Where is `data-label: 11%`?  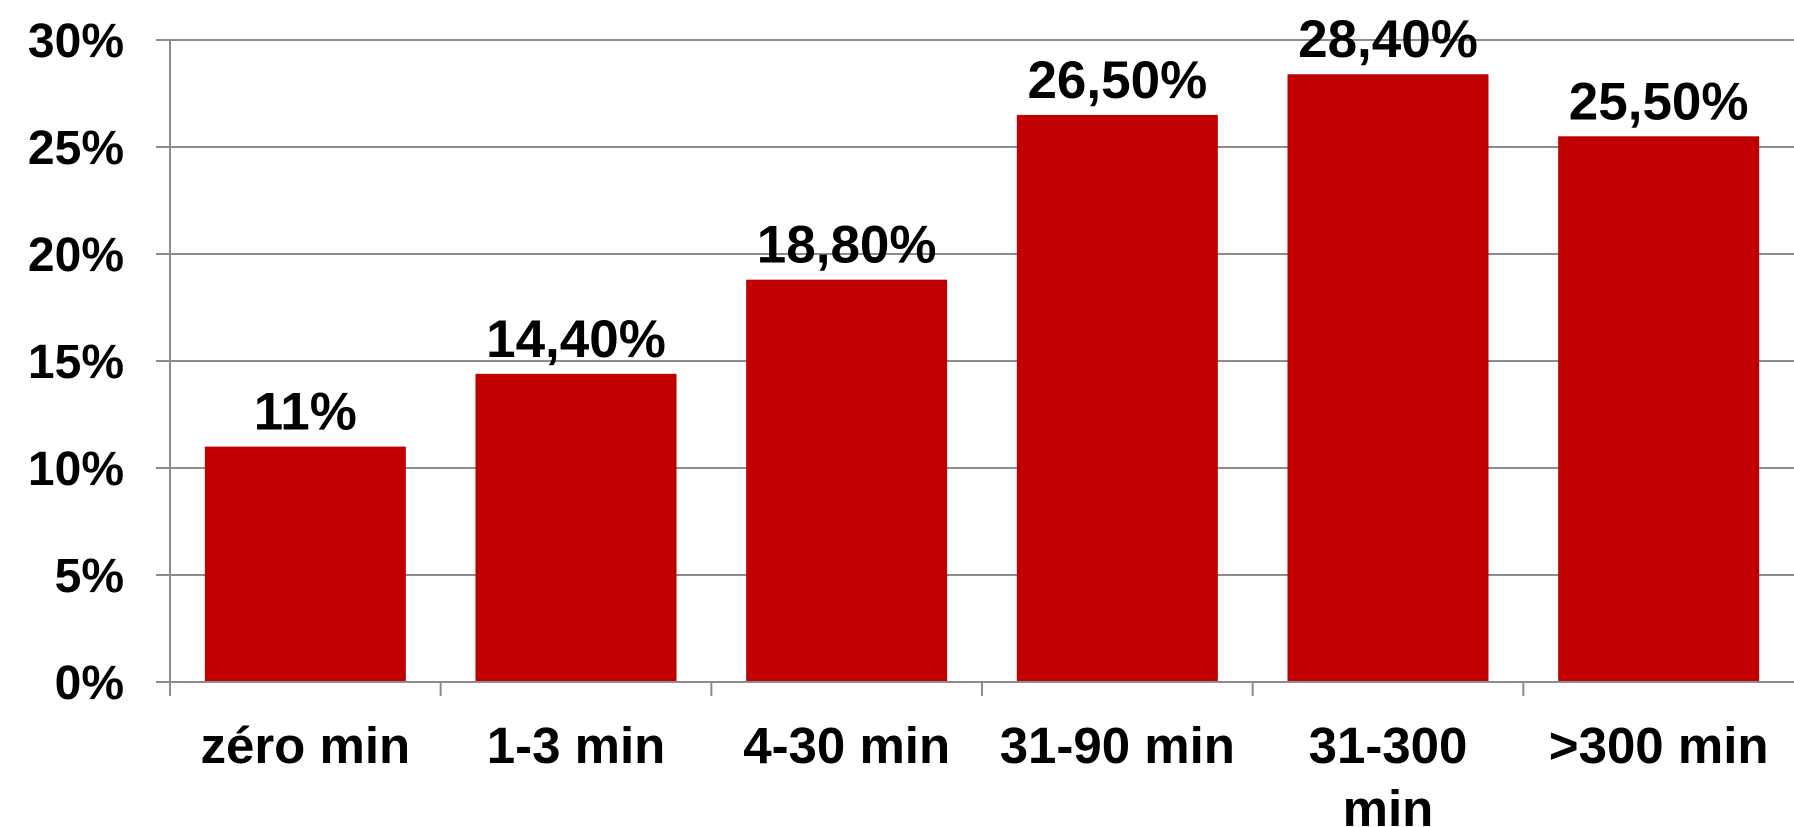 data-label: 11% is located at coordinates (305, 412).